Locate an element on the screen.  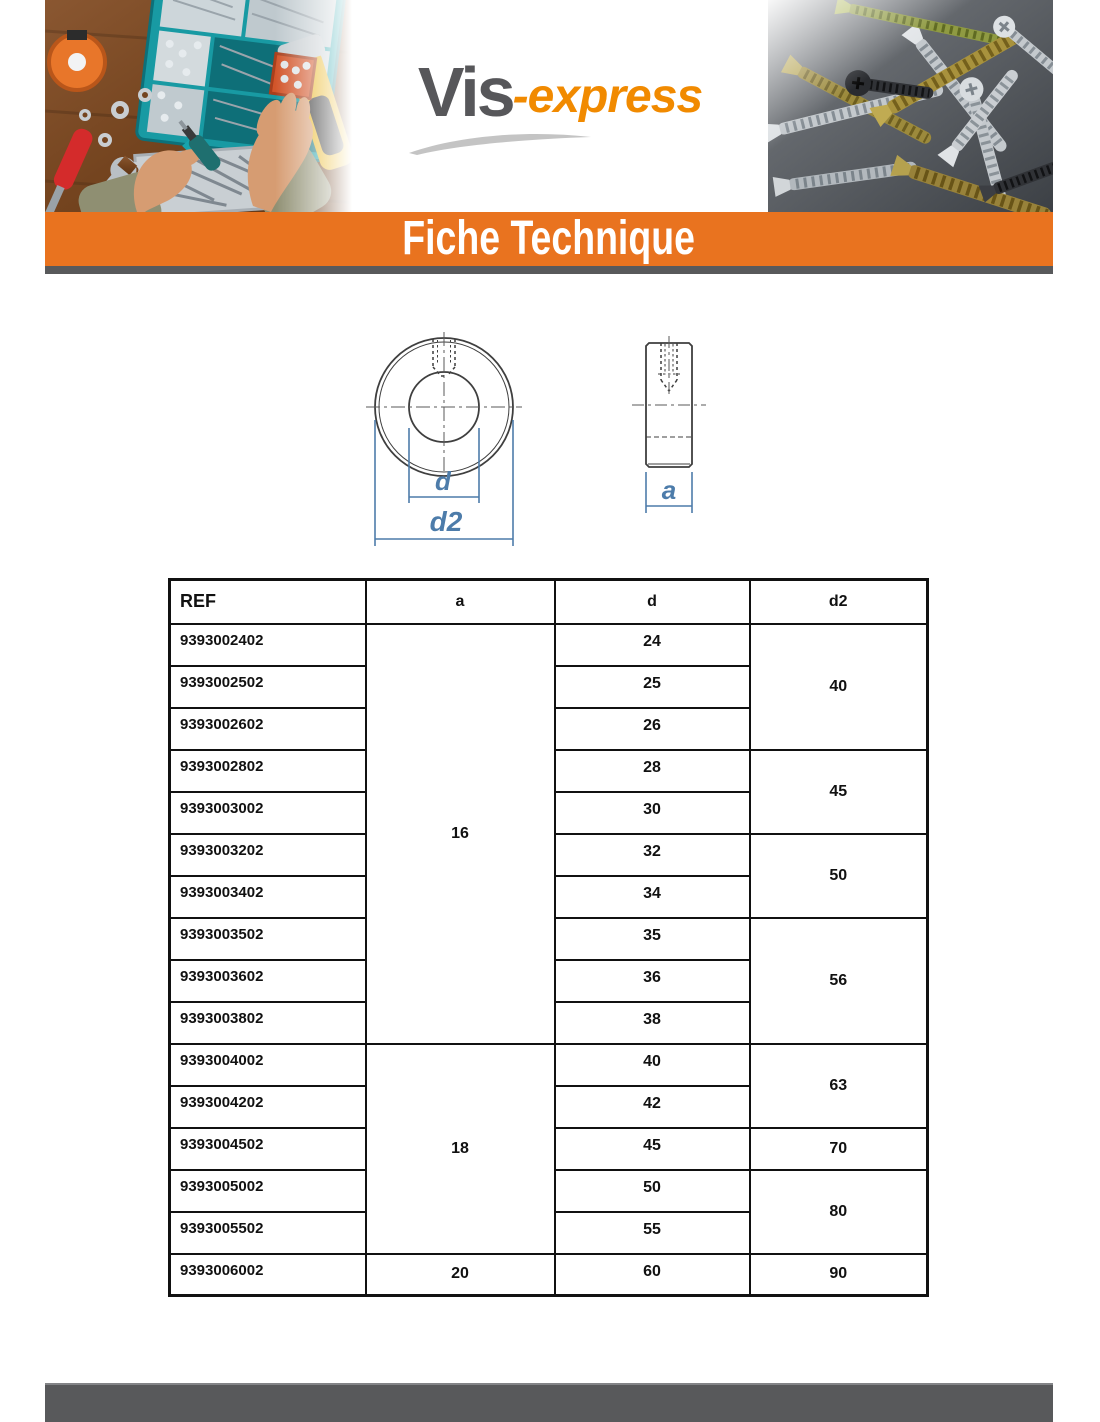
d-cell: 36 is located at coordinates (652, 980).